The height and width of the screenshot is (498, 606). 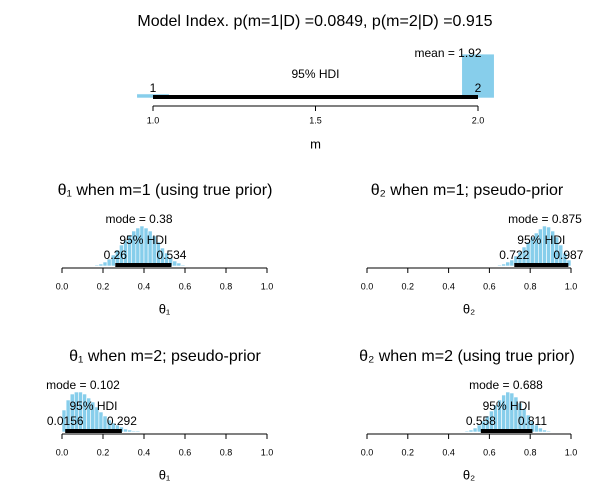 I want to click on chart-title: θ₂ when m=2 (using true prior), so click(x=467, y=356).